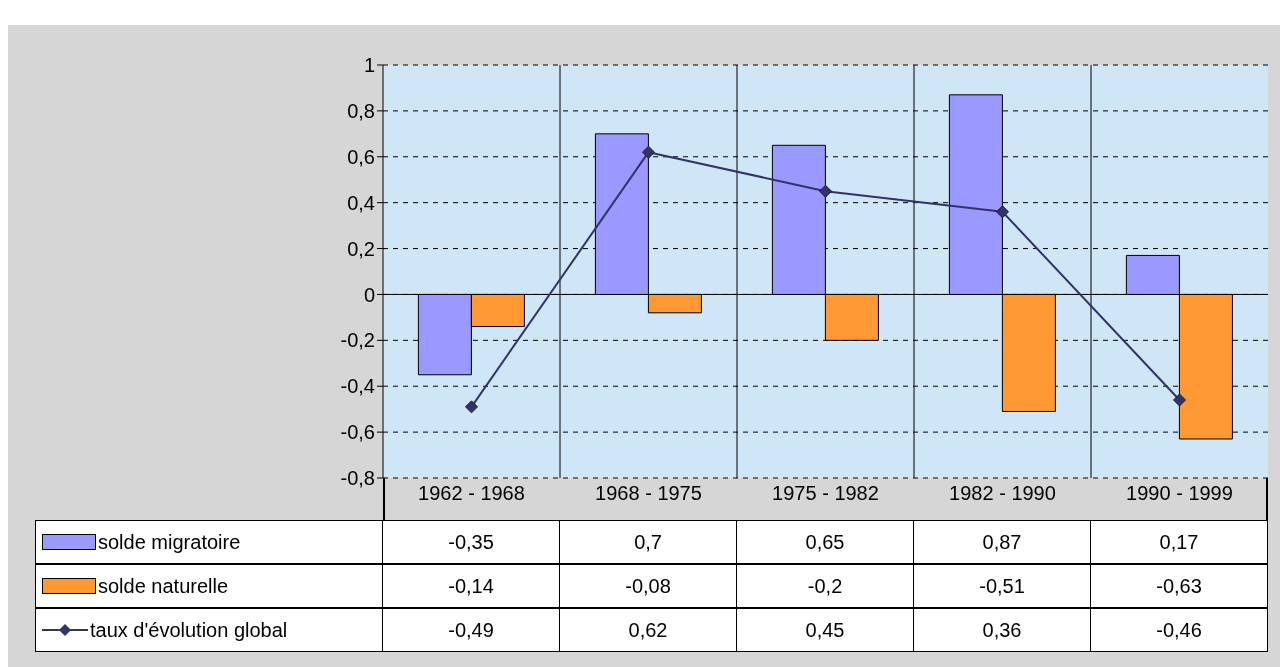 The image size is (1280, 667). What do you see at coordinates (357, 340) in the screenshot?
I see `y-tick-label: -0,2` at bounding box center [357, 340].